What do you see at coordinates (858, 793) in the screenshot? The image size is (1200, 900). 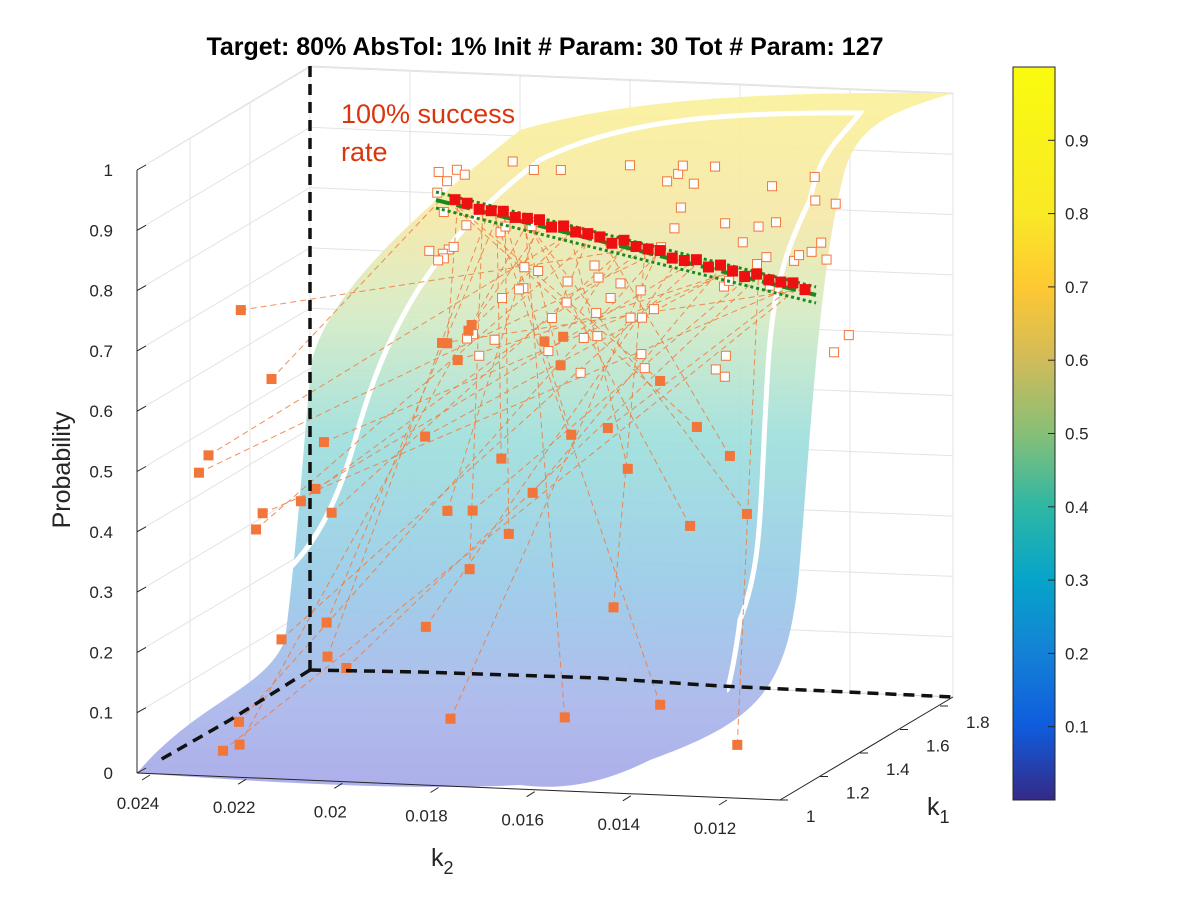 I see `y-tick-label: 1.2` at bounding box center [858, 793].